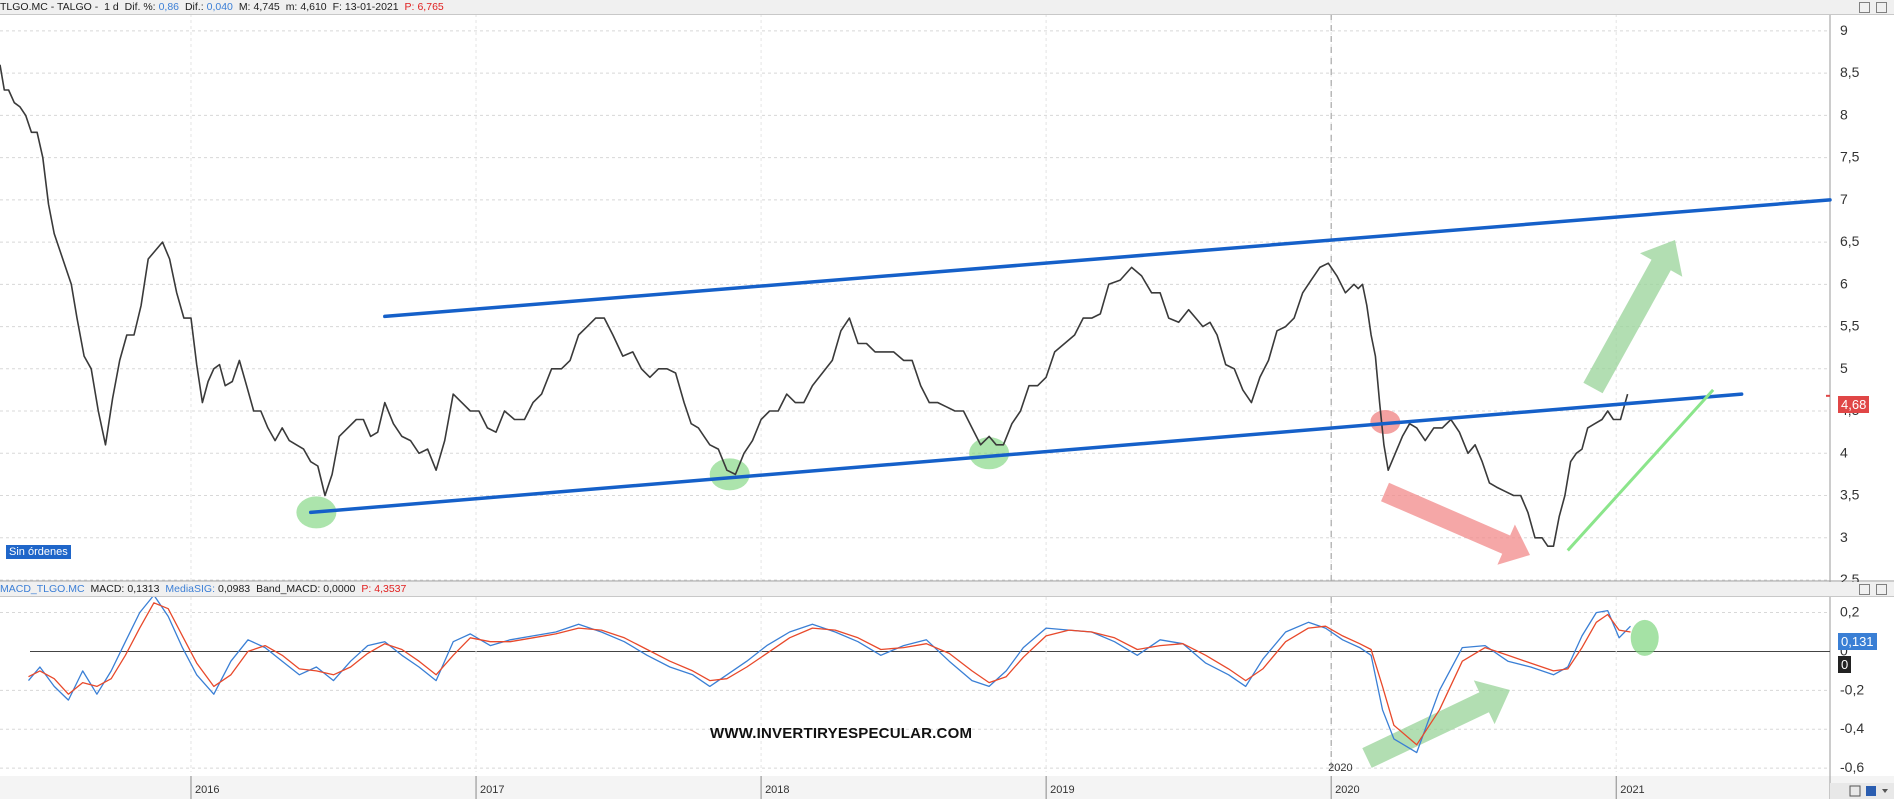  What do you see at coordinates (409, 7) in the screenshot?
I see `price-label: P:` at bounding box center [409, 7].